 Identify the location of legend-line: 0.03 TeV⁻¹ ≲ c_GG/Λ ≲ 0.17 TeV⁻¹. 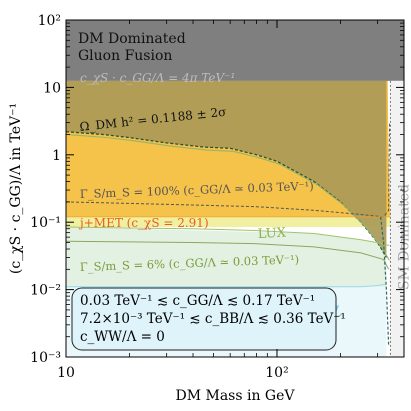
(197, 301).